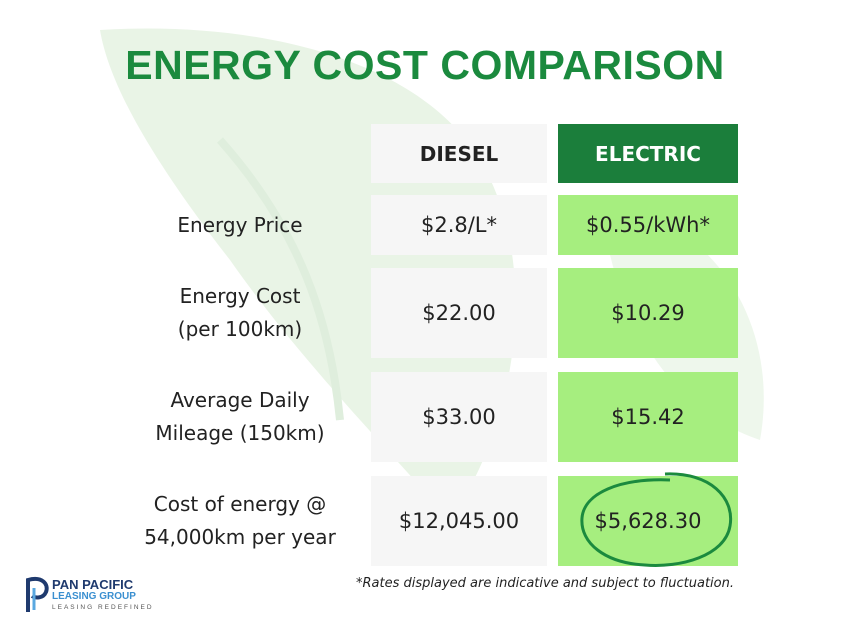 The width and height of the screenshot is (850, 629). What do you see at coordinates (425, 65) in the screenshot?
I see `title: ENERGY COST COMPARISON` at bounding box center [425, 65].